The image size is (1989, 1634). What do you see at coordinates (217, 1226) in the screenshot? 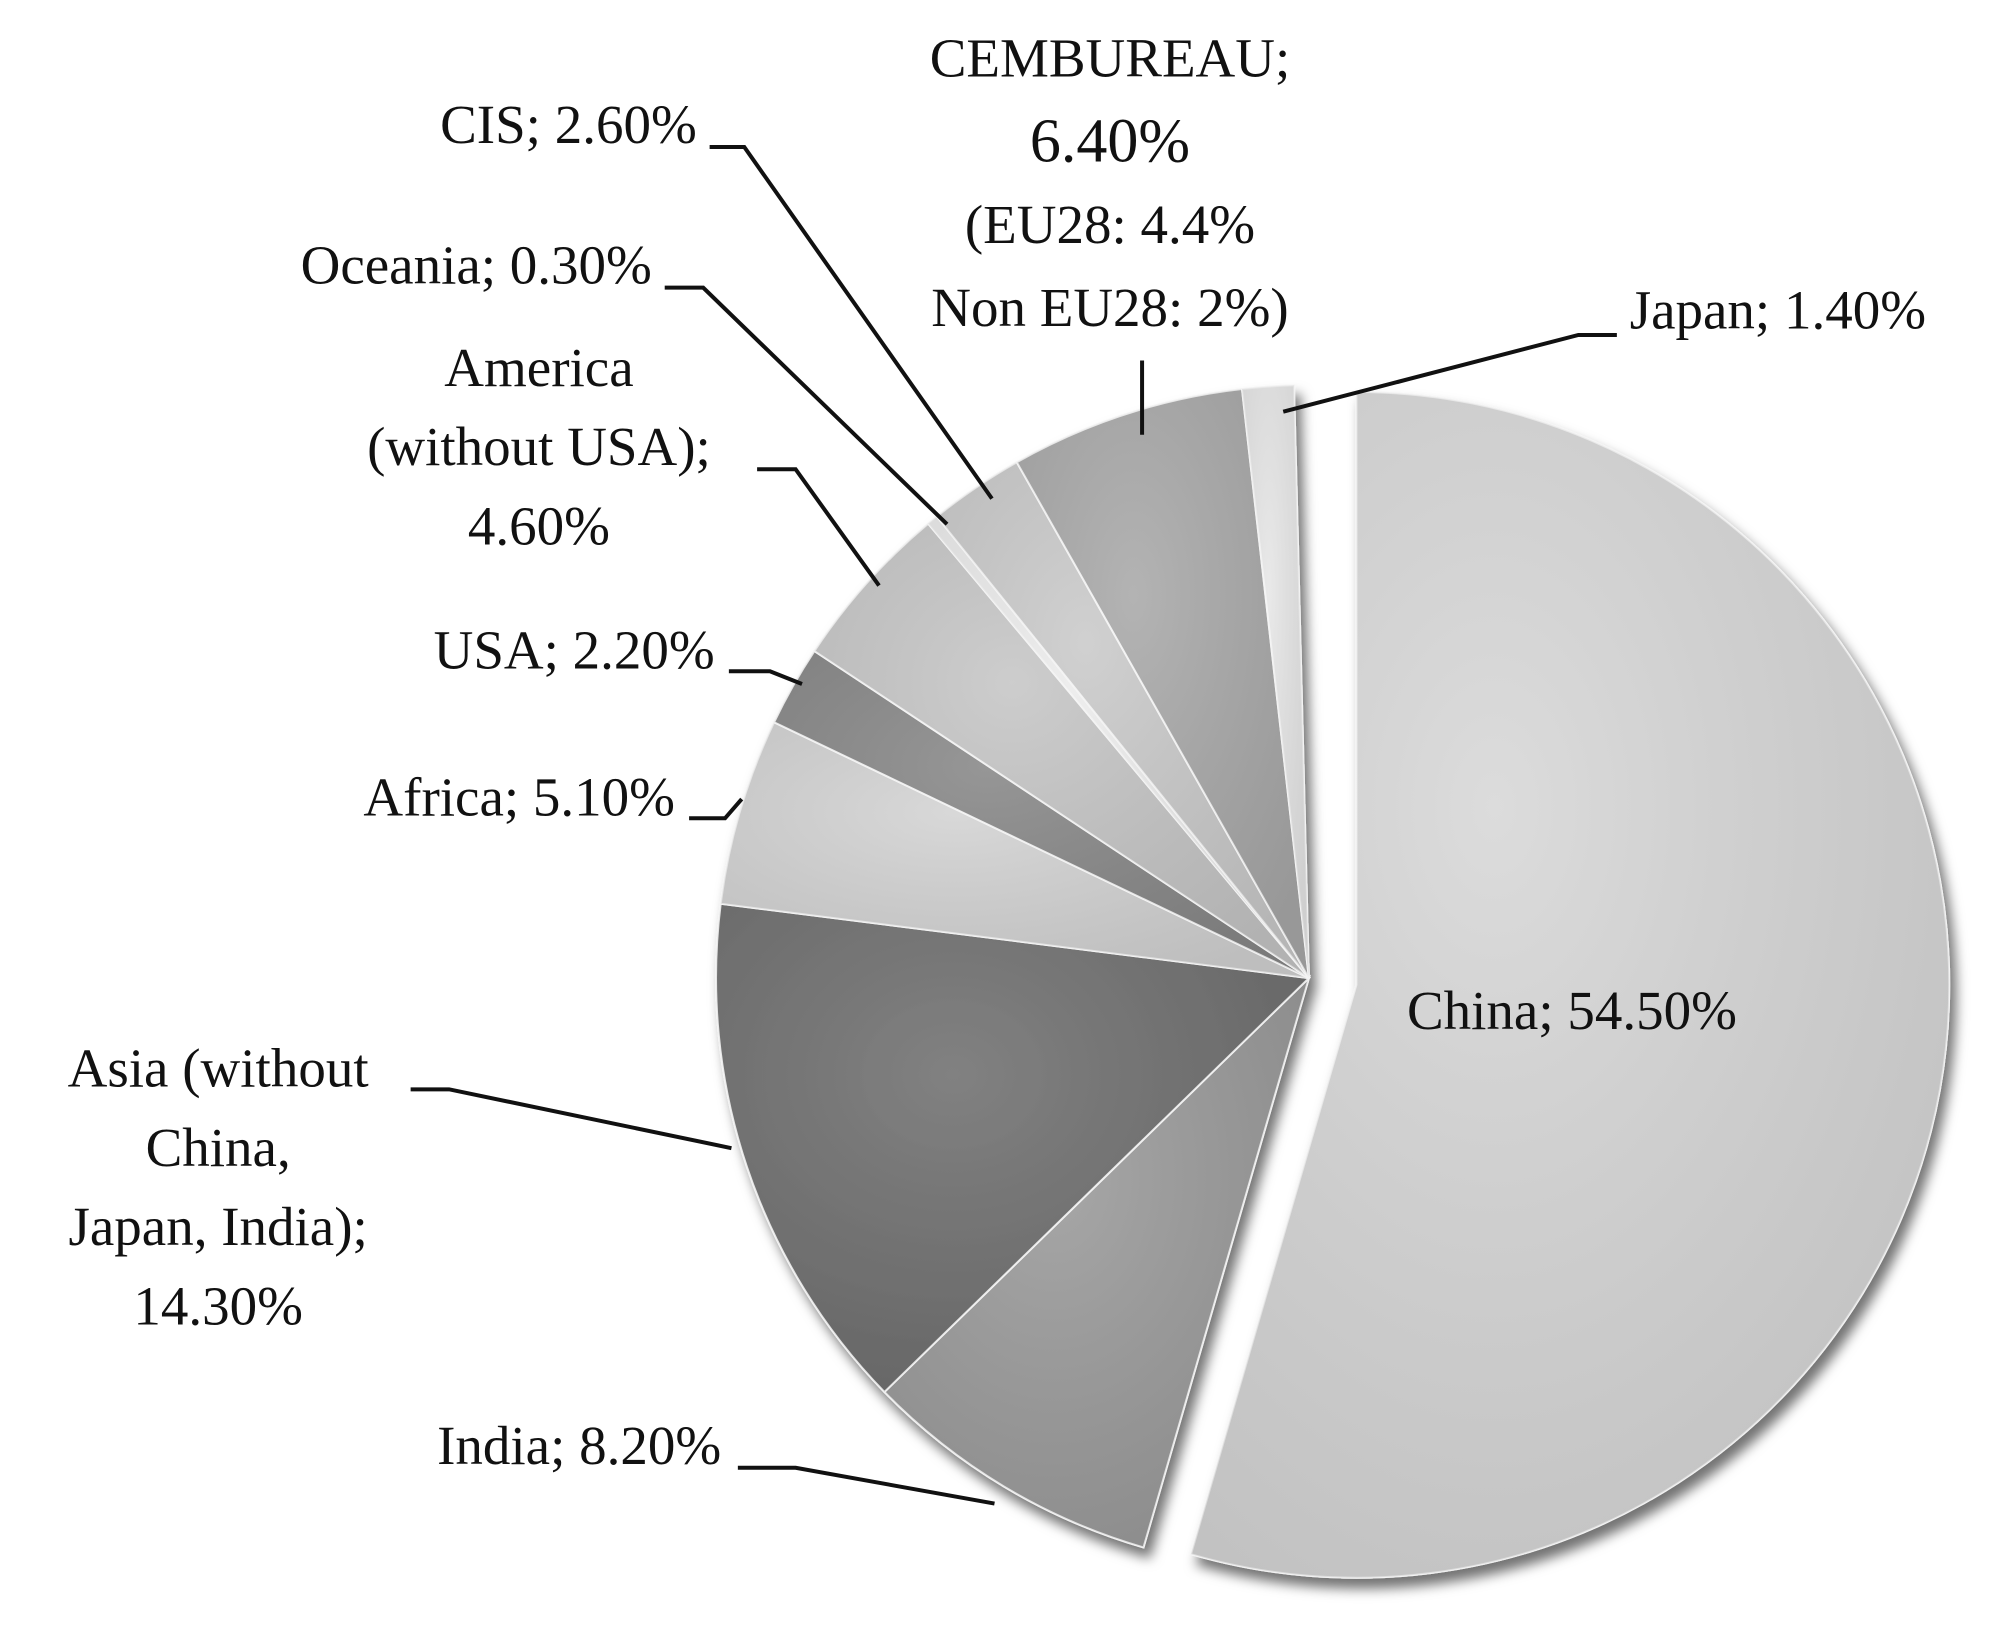
I see `slice-label: Japan, India);` at bounding box center [217, 1226].